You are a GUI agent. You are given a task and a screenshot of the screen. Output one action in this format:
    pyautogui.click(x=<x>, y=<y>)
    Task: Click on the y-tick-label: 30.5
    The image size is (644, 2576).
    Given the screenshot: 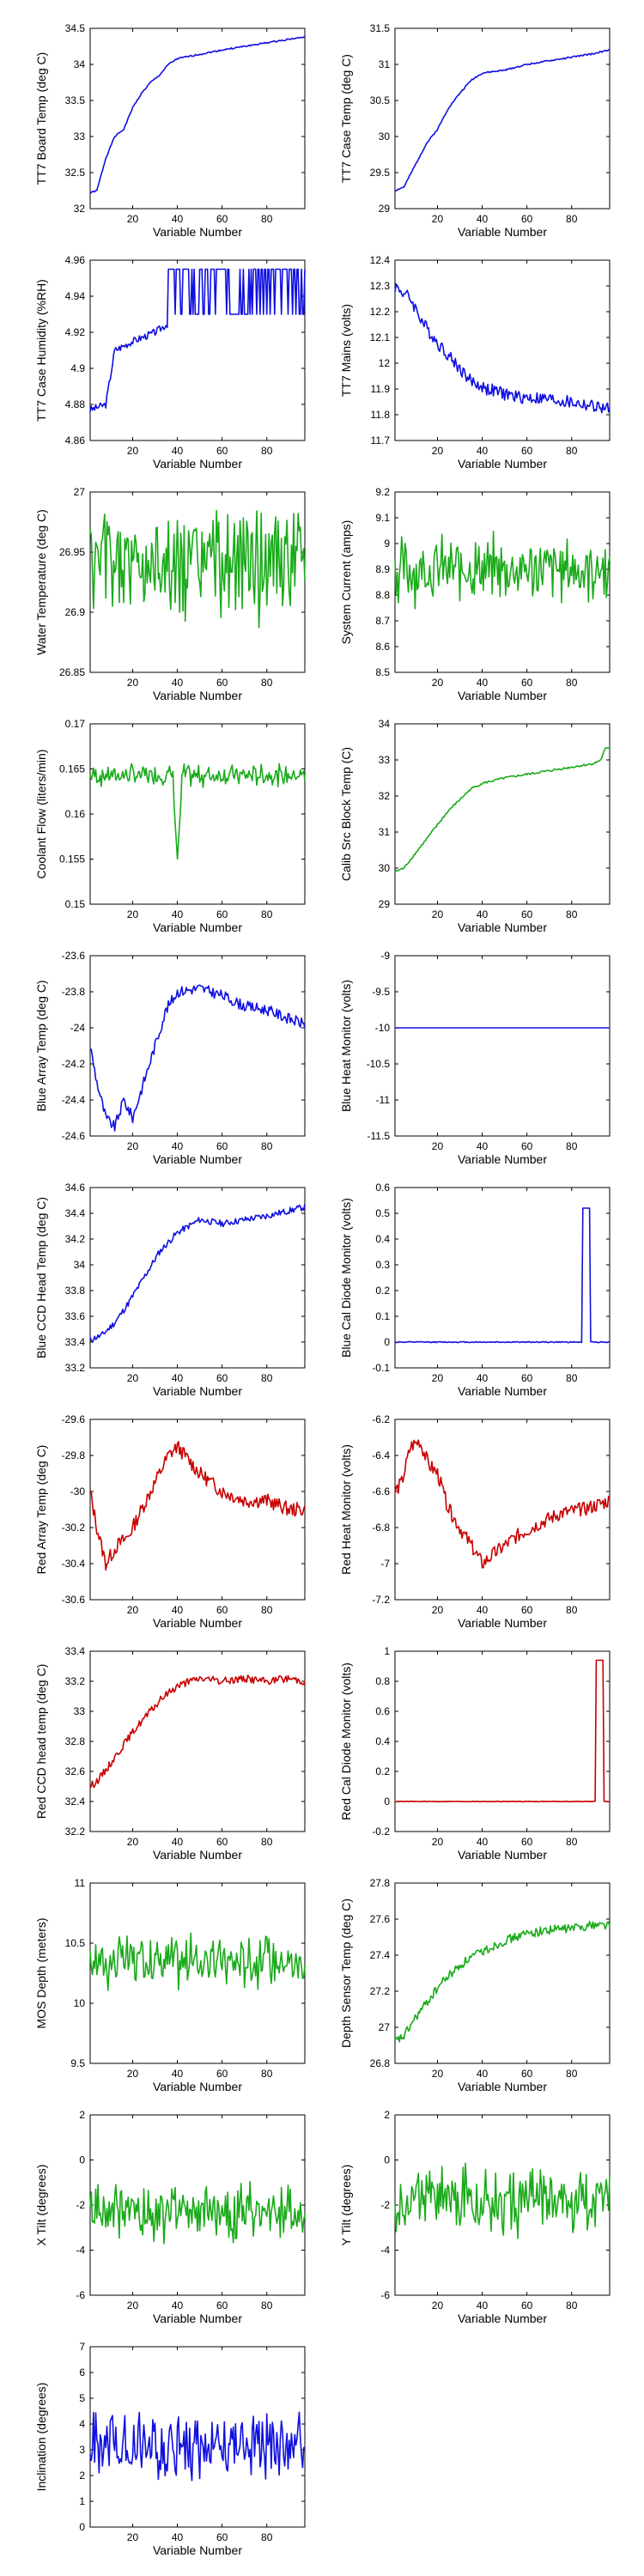 What is the action you would take?
    pyautogui.click(x=380, y=100)
    